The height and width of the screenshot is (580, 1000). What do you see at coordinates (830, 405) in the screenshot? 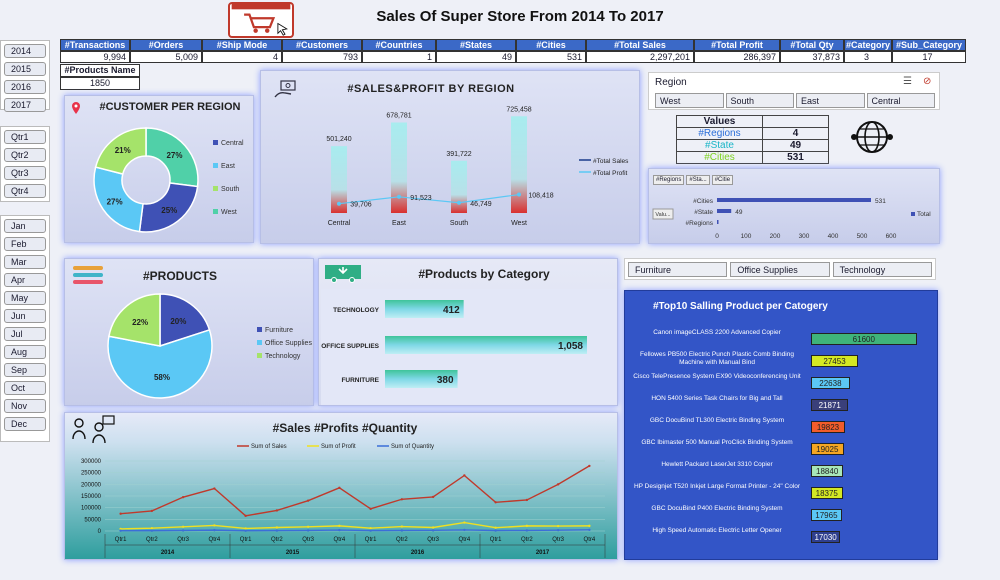
I see `top10-bar: 21871` at bounding box center [830, 405].